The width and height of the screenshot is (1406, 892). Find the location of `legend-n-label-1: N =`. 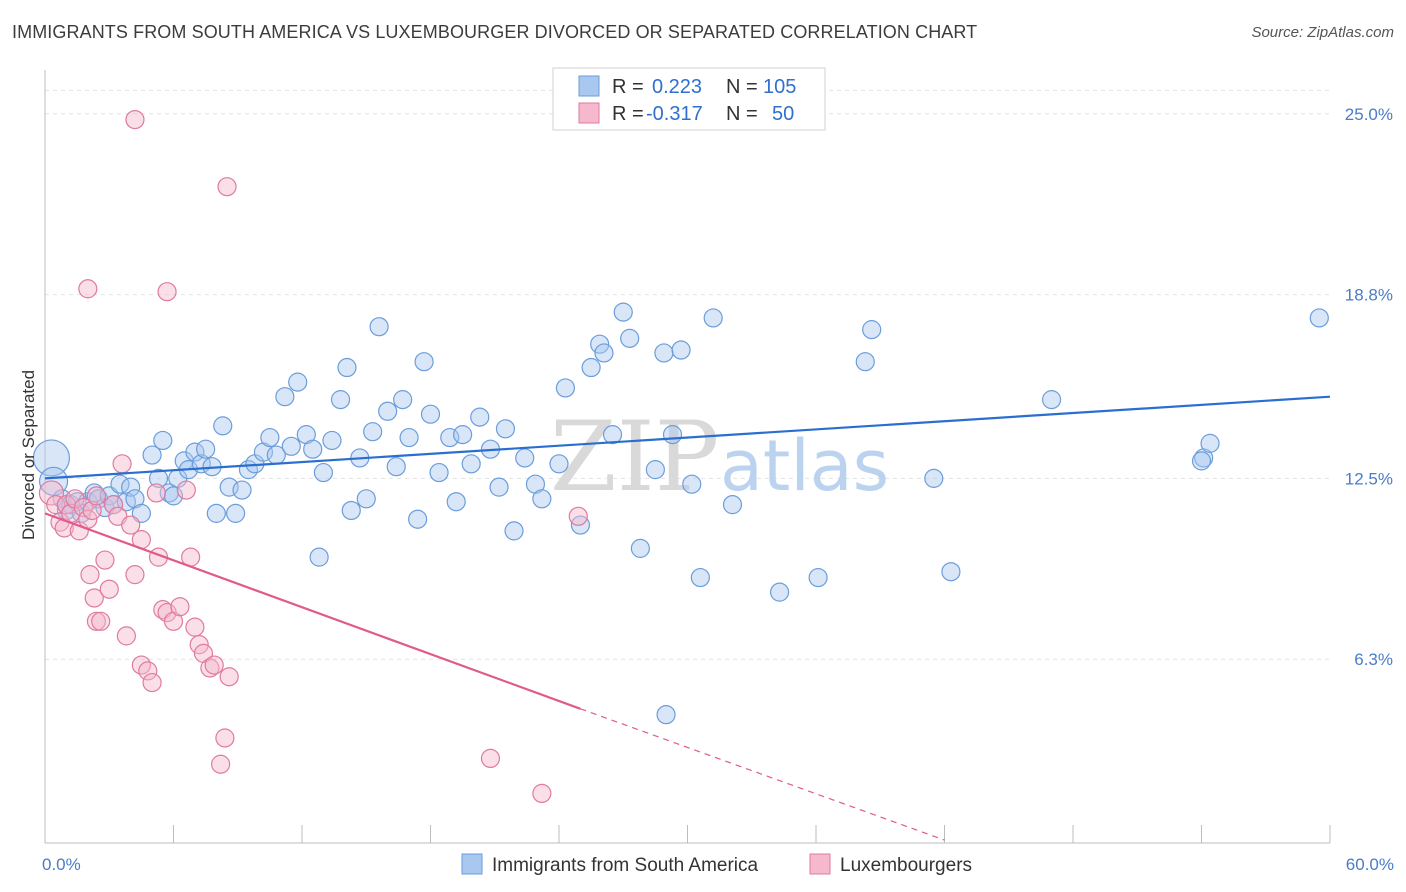

legend-n-label-1: N = is located at coordinates (742, 87).